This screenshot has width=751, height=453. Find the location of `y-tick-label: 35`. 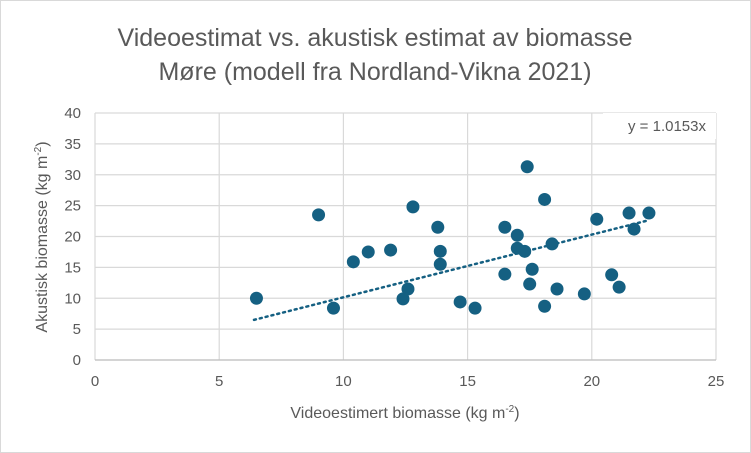

y-tick-label: 35 is located at coordinates (72, 144).